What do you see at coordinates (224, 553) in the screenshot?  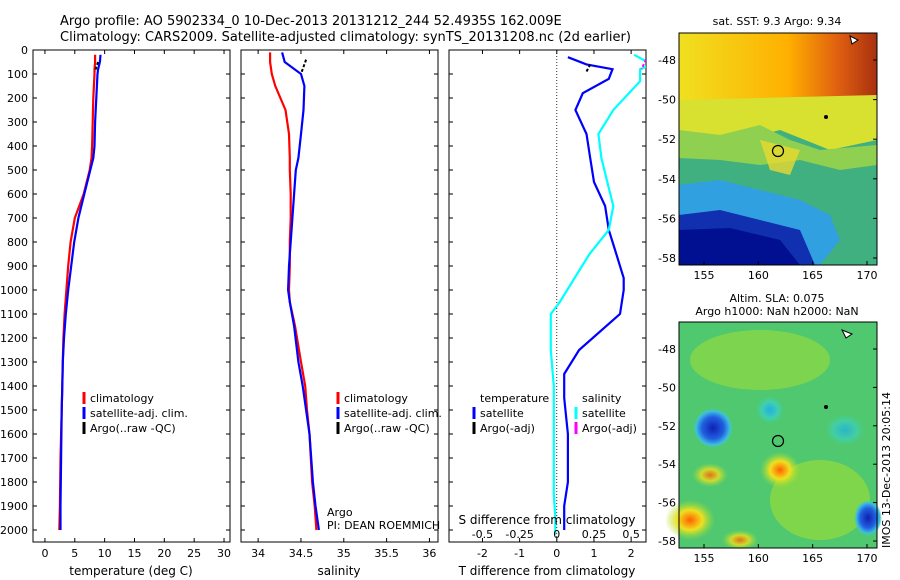 I see `x-tick-label: 30` at bounding box center [224, 553].